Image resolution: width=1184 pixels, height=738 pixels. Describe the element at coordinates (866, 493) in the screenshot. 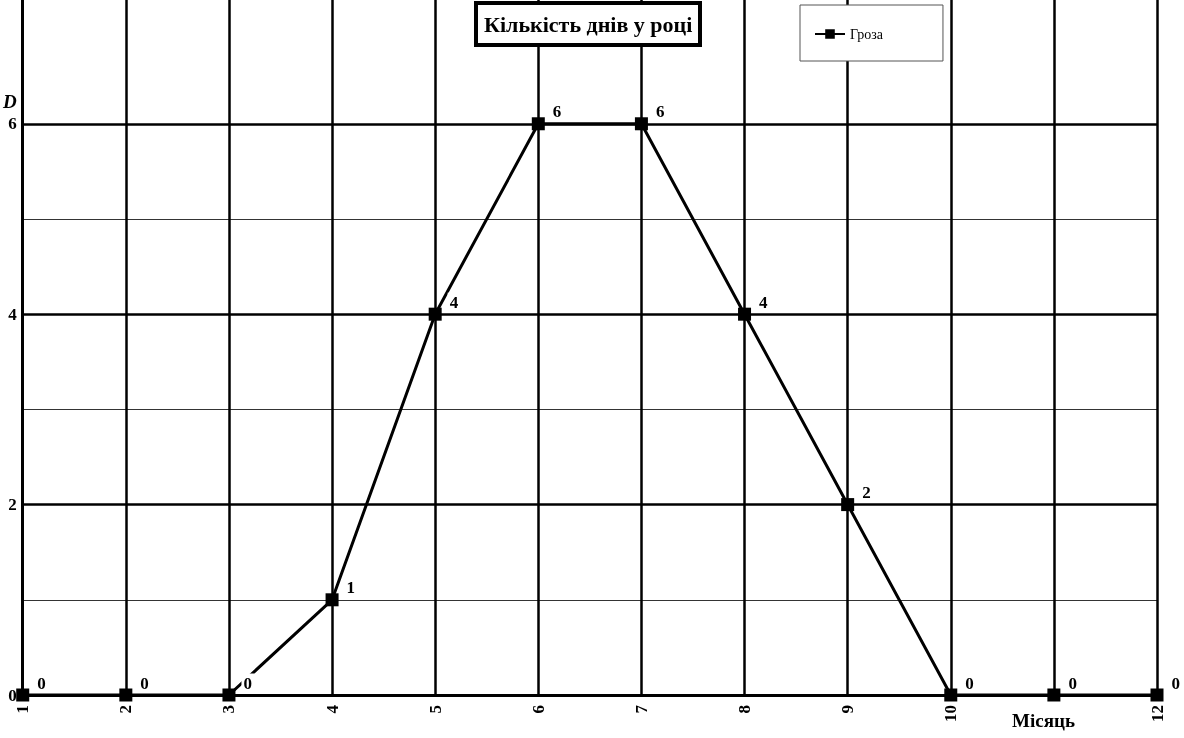

I see `data-label: 2` at that location.